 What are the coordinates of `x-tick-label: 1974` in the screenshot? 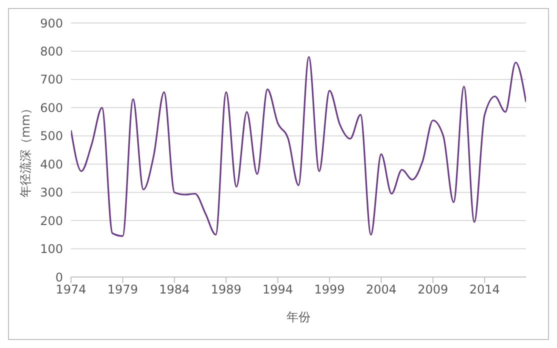 It's located at (71, 289).